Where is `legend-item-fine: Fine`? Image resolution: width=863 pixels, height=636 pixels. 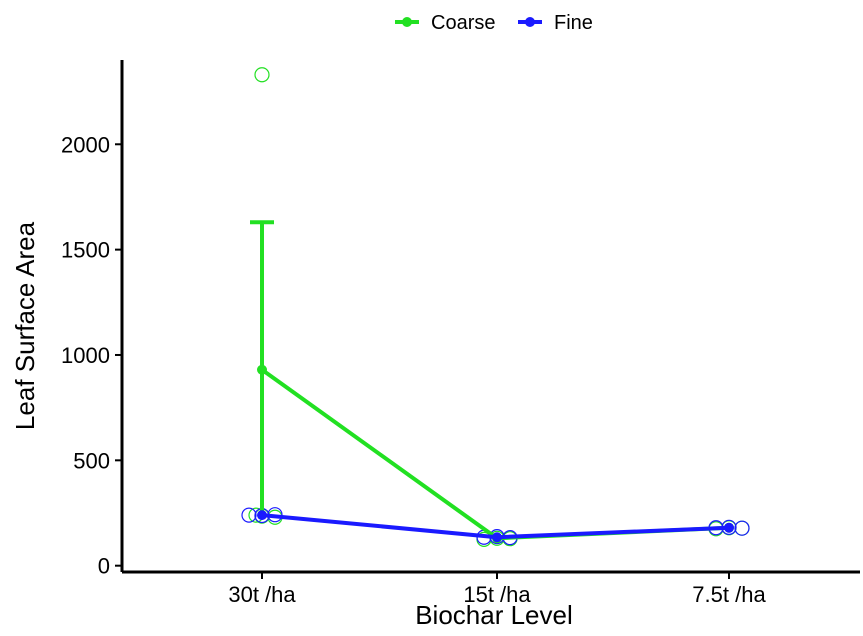 legend-item-fine: Fine is located at coordinates (555, 23).